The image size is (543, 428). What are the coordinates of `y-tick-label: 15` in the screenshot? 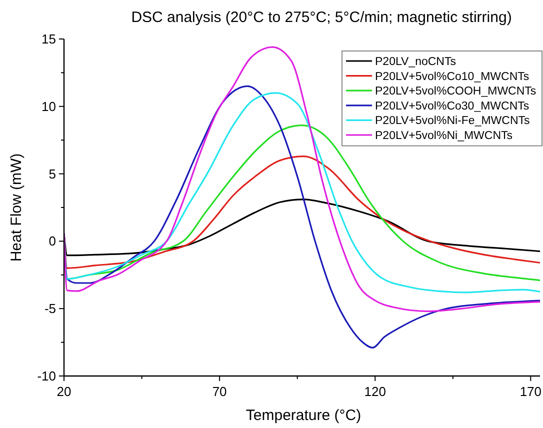 It's located at (49, 39).